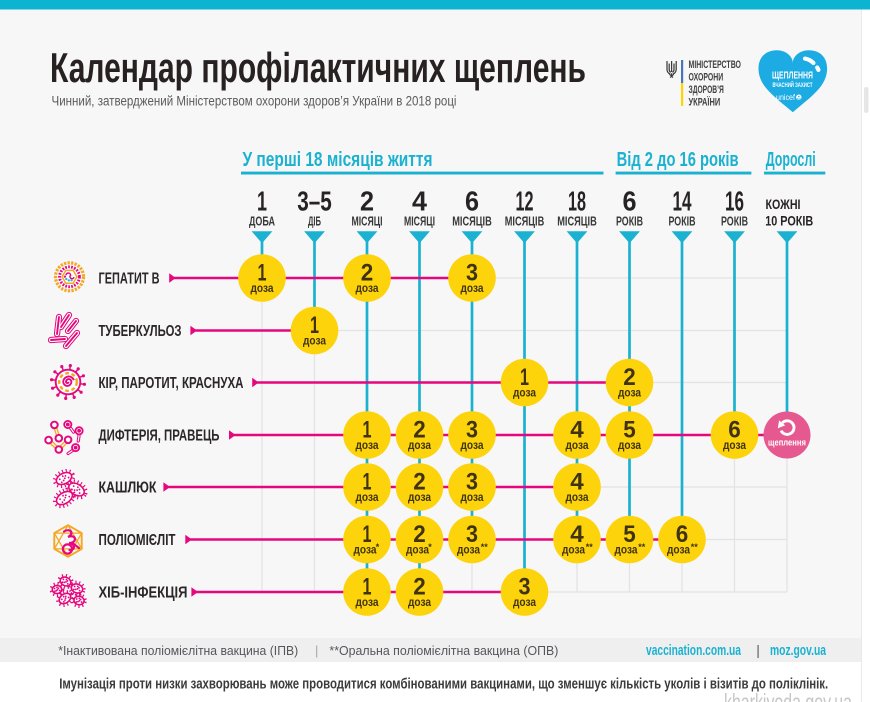 The width and height of the screenshot is (870, 702). What do you see at coordinates (140, 331) in the screenshot?
I see `svg-text: ТУБЕРКУЛЬОЗ` at bounding box center [140, 331].